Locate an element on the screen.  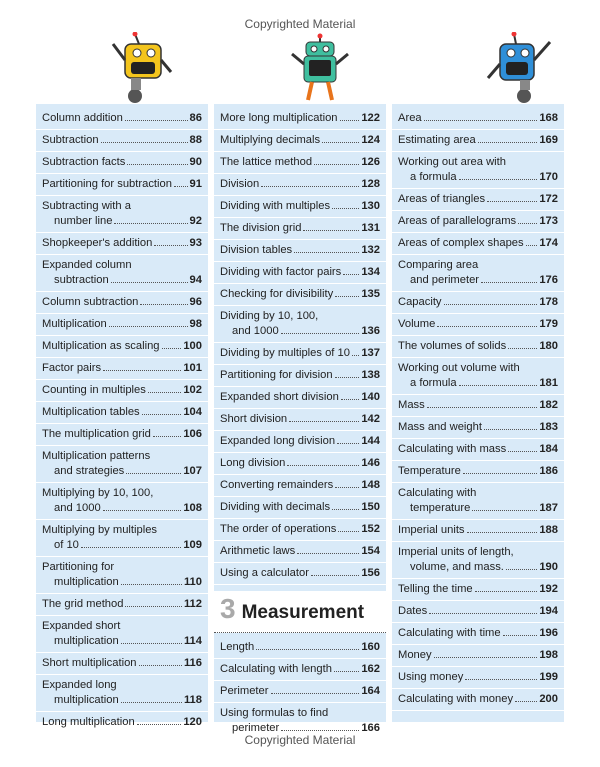
entry-line: Volume 179 is located at coordinates (478, 324).